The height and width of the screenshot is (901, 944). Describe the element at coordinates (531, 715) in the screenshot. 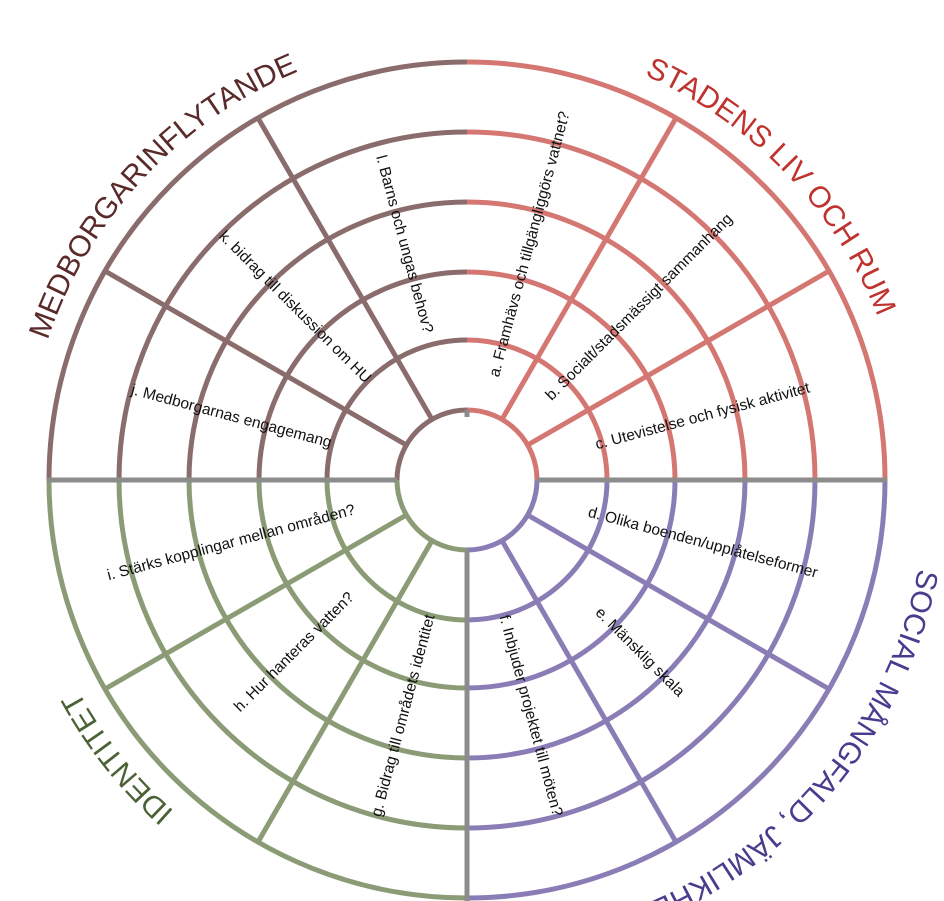

I see `spoke-label-f: f. Inbjuder projektet till möten?` at that location.